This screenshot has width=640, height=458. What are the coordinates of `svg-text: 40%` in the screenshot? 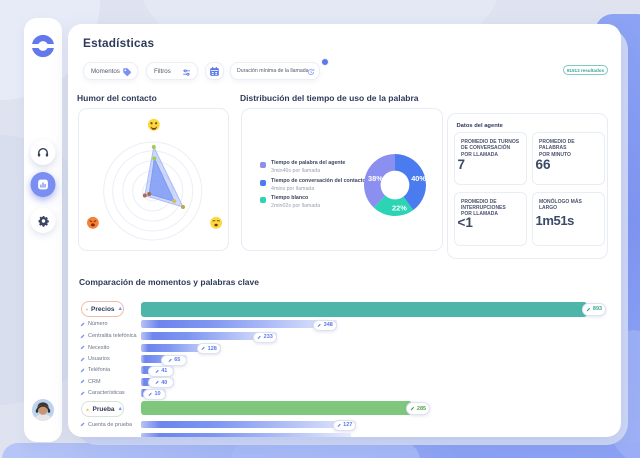 It's located at (418, 178).